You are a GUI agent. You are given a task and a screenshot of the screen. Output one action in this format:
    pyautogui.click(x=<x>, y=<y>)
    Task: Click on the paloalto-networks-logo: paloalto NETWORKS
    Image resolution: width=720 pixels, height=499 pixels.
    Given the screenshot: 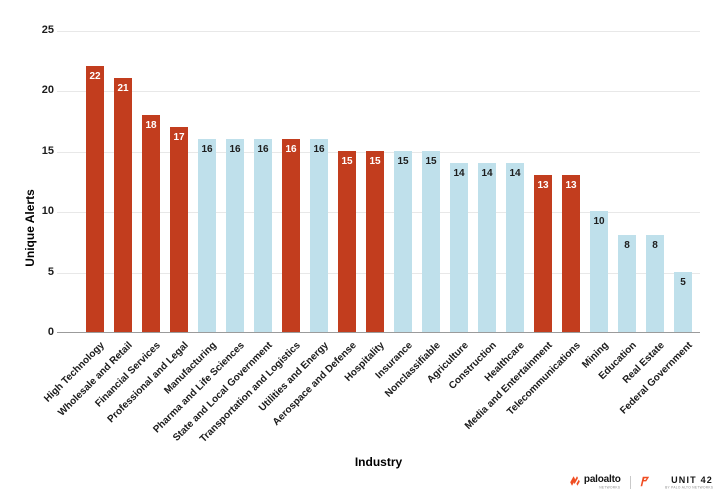 What is the action you would take?
    pyautogui.click(x=595, y=482)
    